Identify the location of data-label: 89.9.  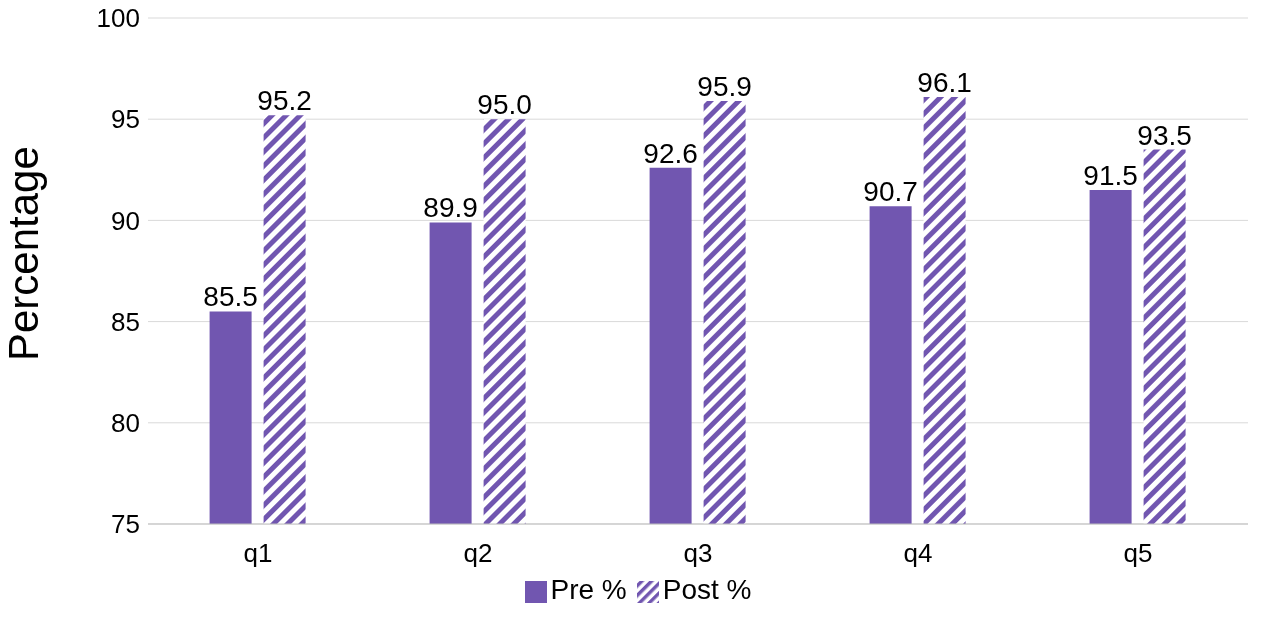
(450, 208).